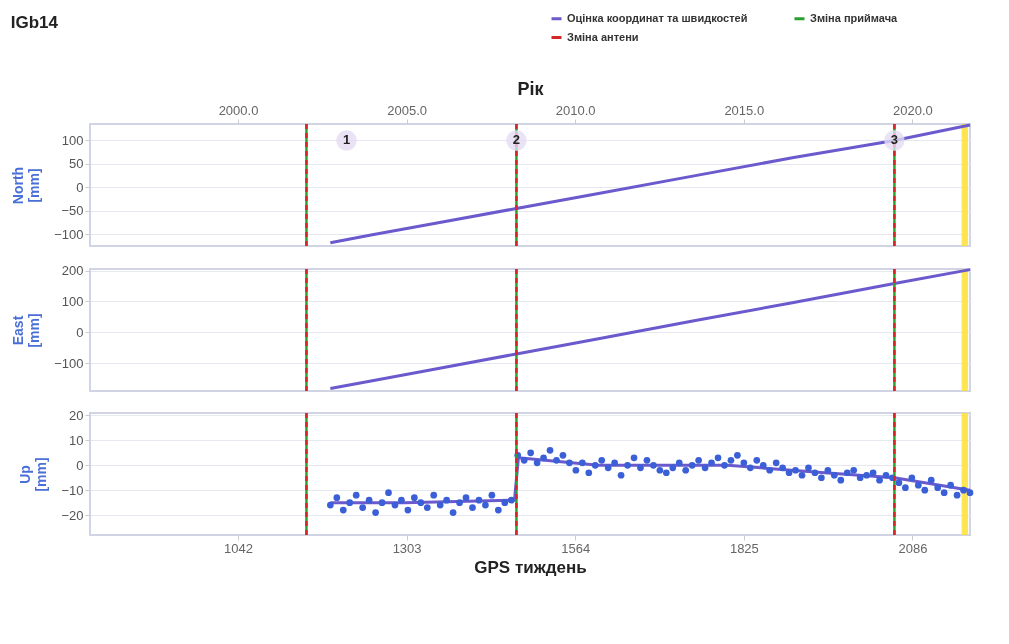 This screenshot has height=644, width=1009. Describe the element at coordinates (26, 330) in the screenshot. I see `y-axis-title: East [mm]` at that location.